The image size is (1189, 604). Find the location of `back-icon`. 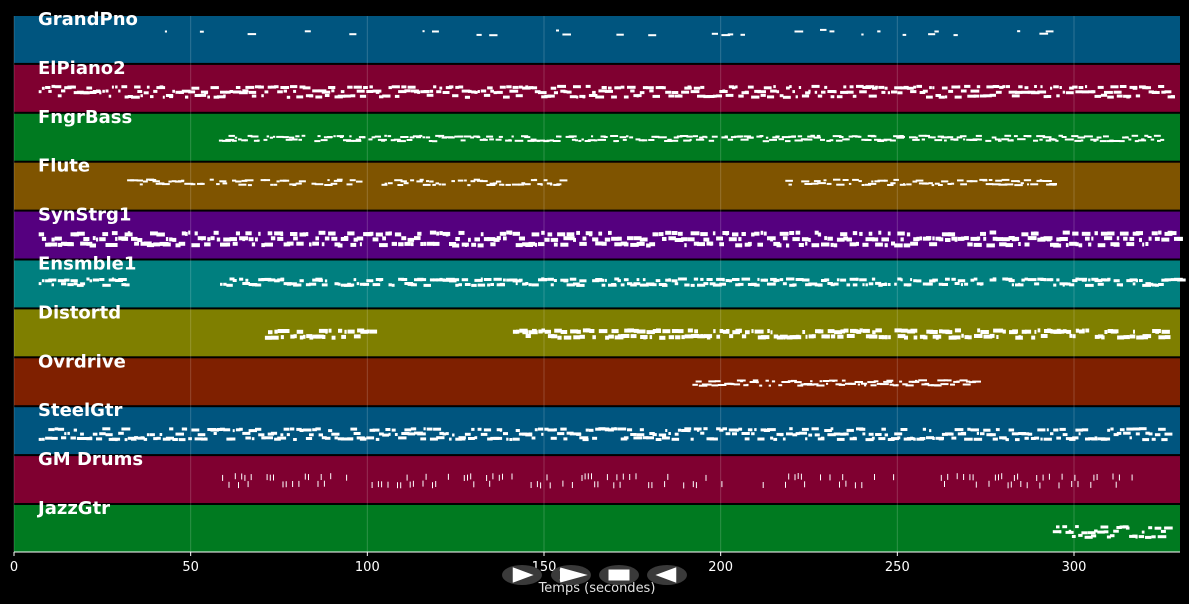

back-icon is located at coordinates (666, 575).